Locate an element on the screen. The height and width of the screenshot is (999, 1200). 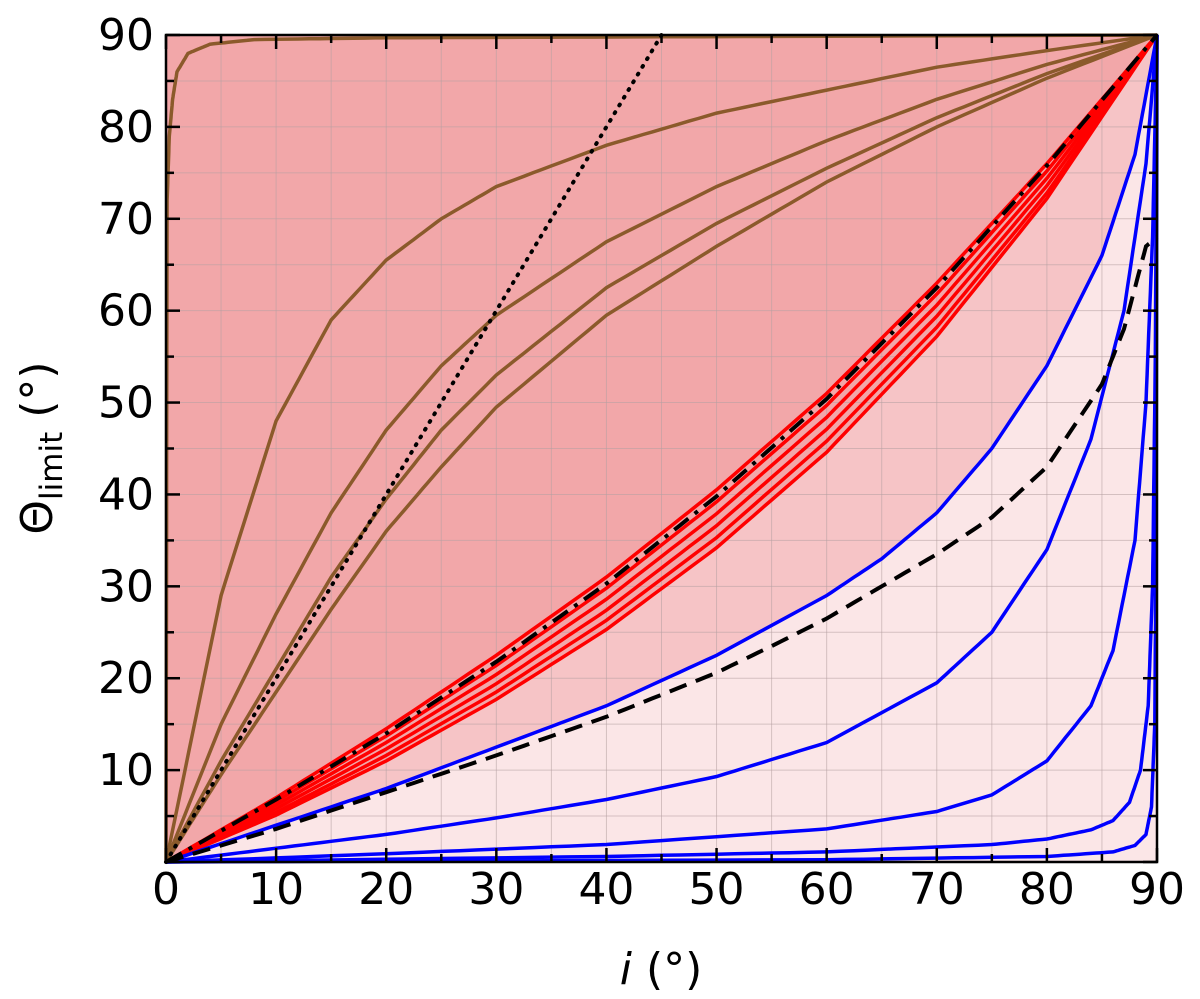
x-tick-label: 80 is located at coordinates (1047, 889).